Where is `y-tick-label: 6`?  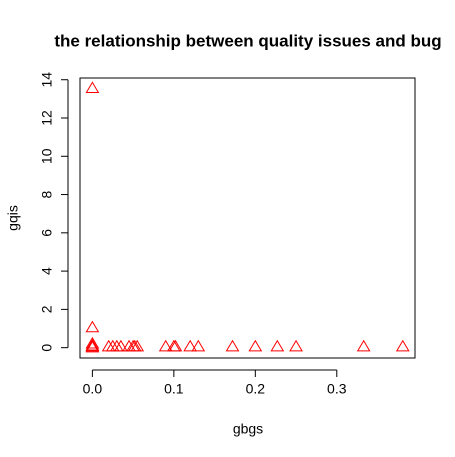 y-tick-label: 6 is located at coordinates (47, 233).